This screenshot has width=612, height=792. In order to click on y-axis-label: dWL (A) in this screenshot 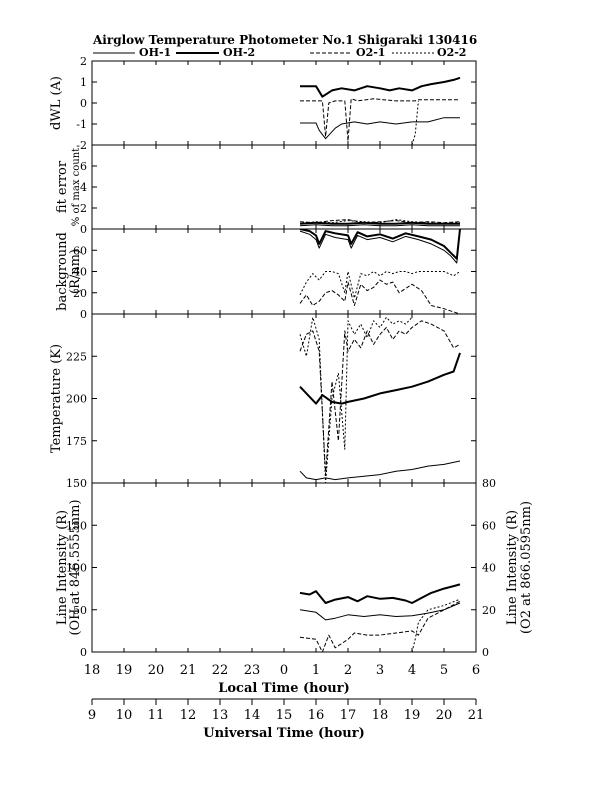, I will do `click(56, 103)`.